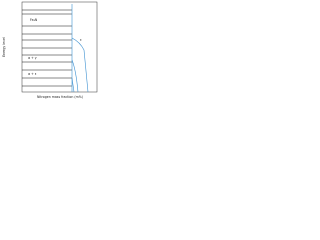  I want to click on plot-frame, so click(59, 47).